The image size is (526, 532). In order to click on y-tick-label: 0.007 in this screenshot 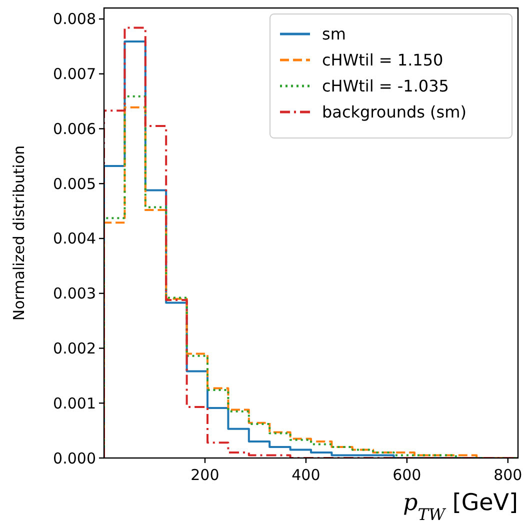, I will do `click(74, 74)`.